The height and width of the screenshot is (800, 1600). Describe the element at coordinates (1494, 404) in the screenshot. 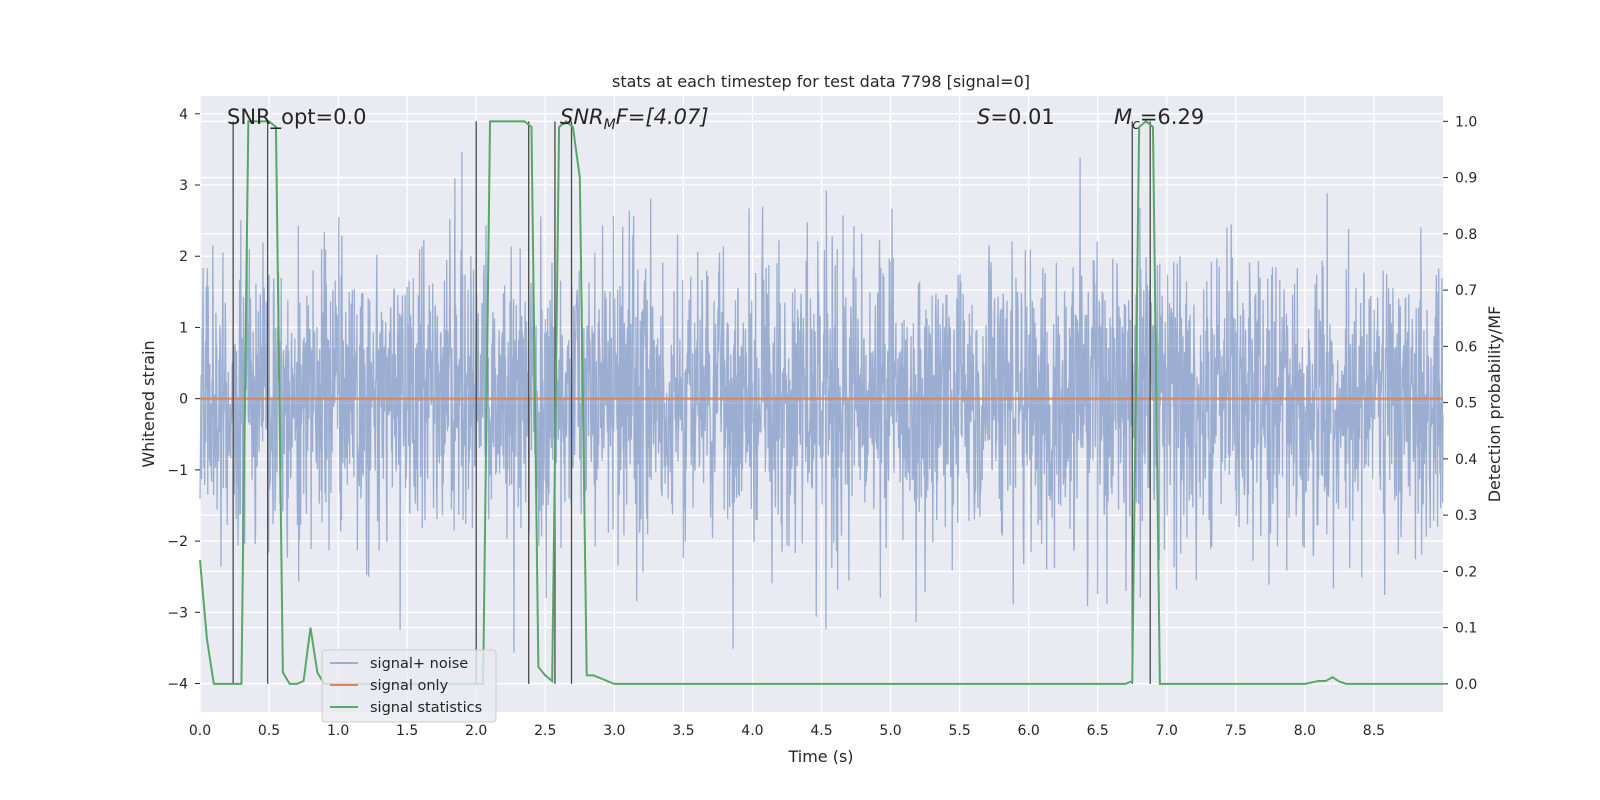

I see `y-axis-right-label: Detection probability/MF` at that location.